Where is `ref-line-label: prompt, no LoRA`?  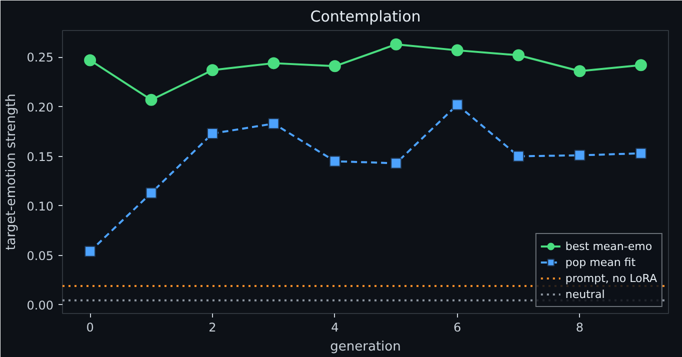
ref-line-label: prompt, no LoRA is located at coordinates (611, 278).